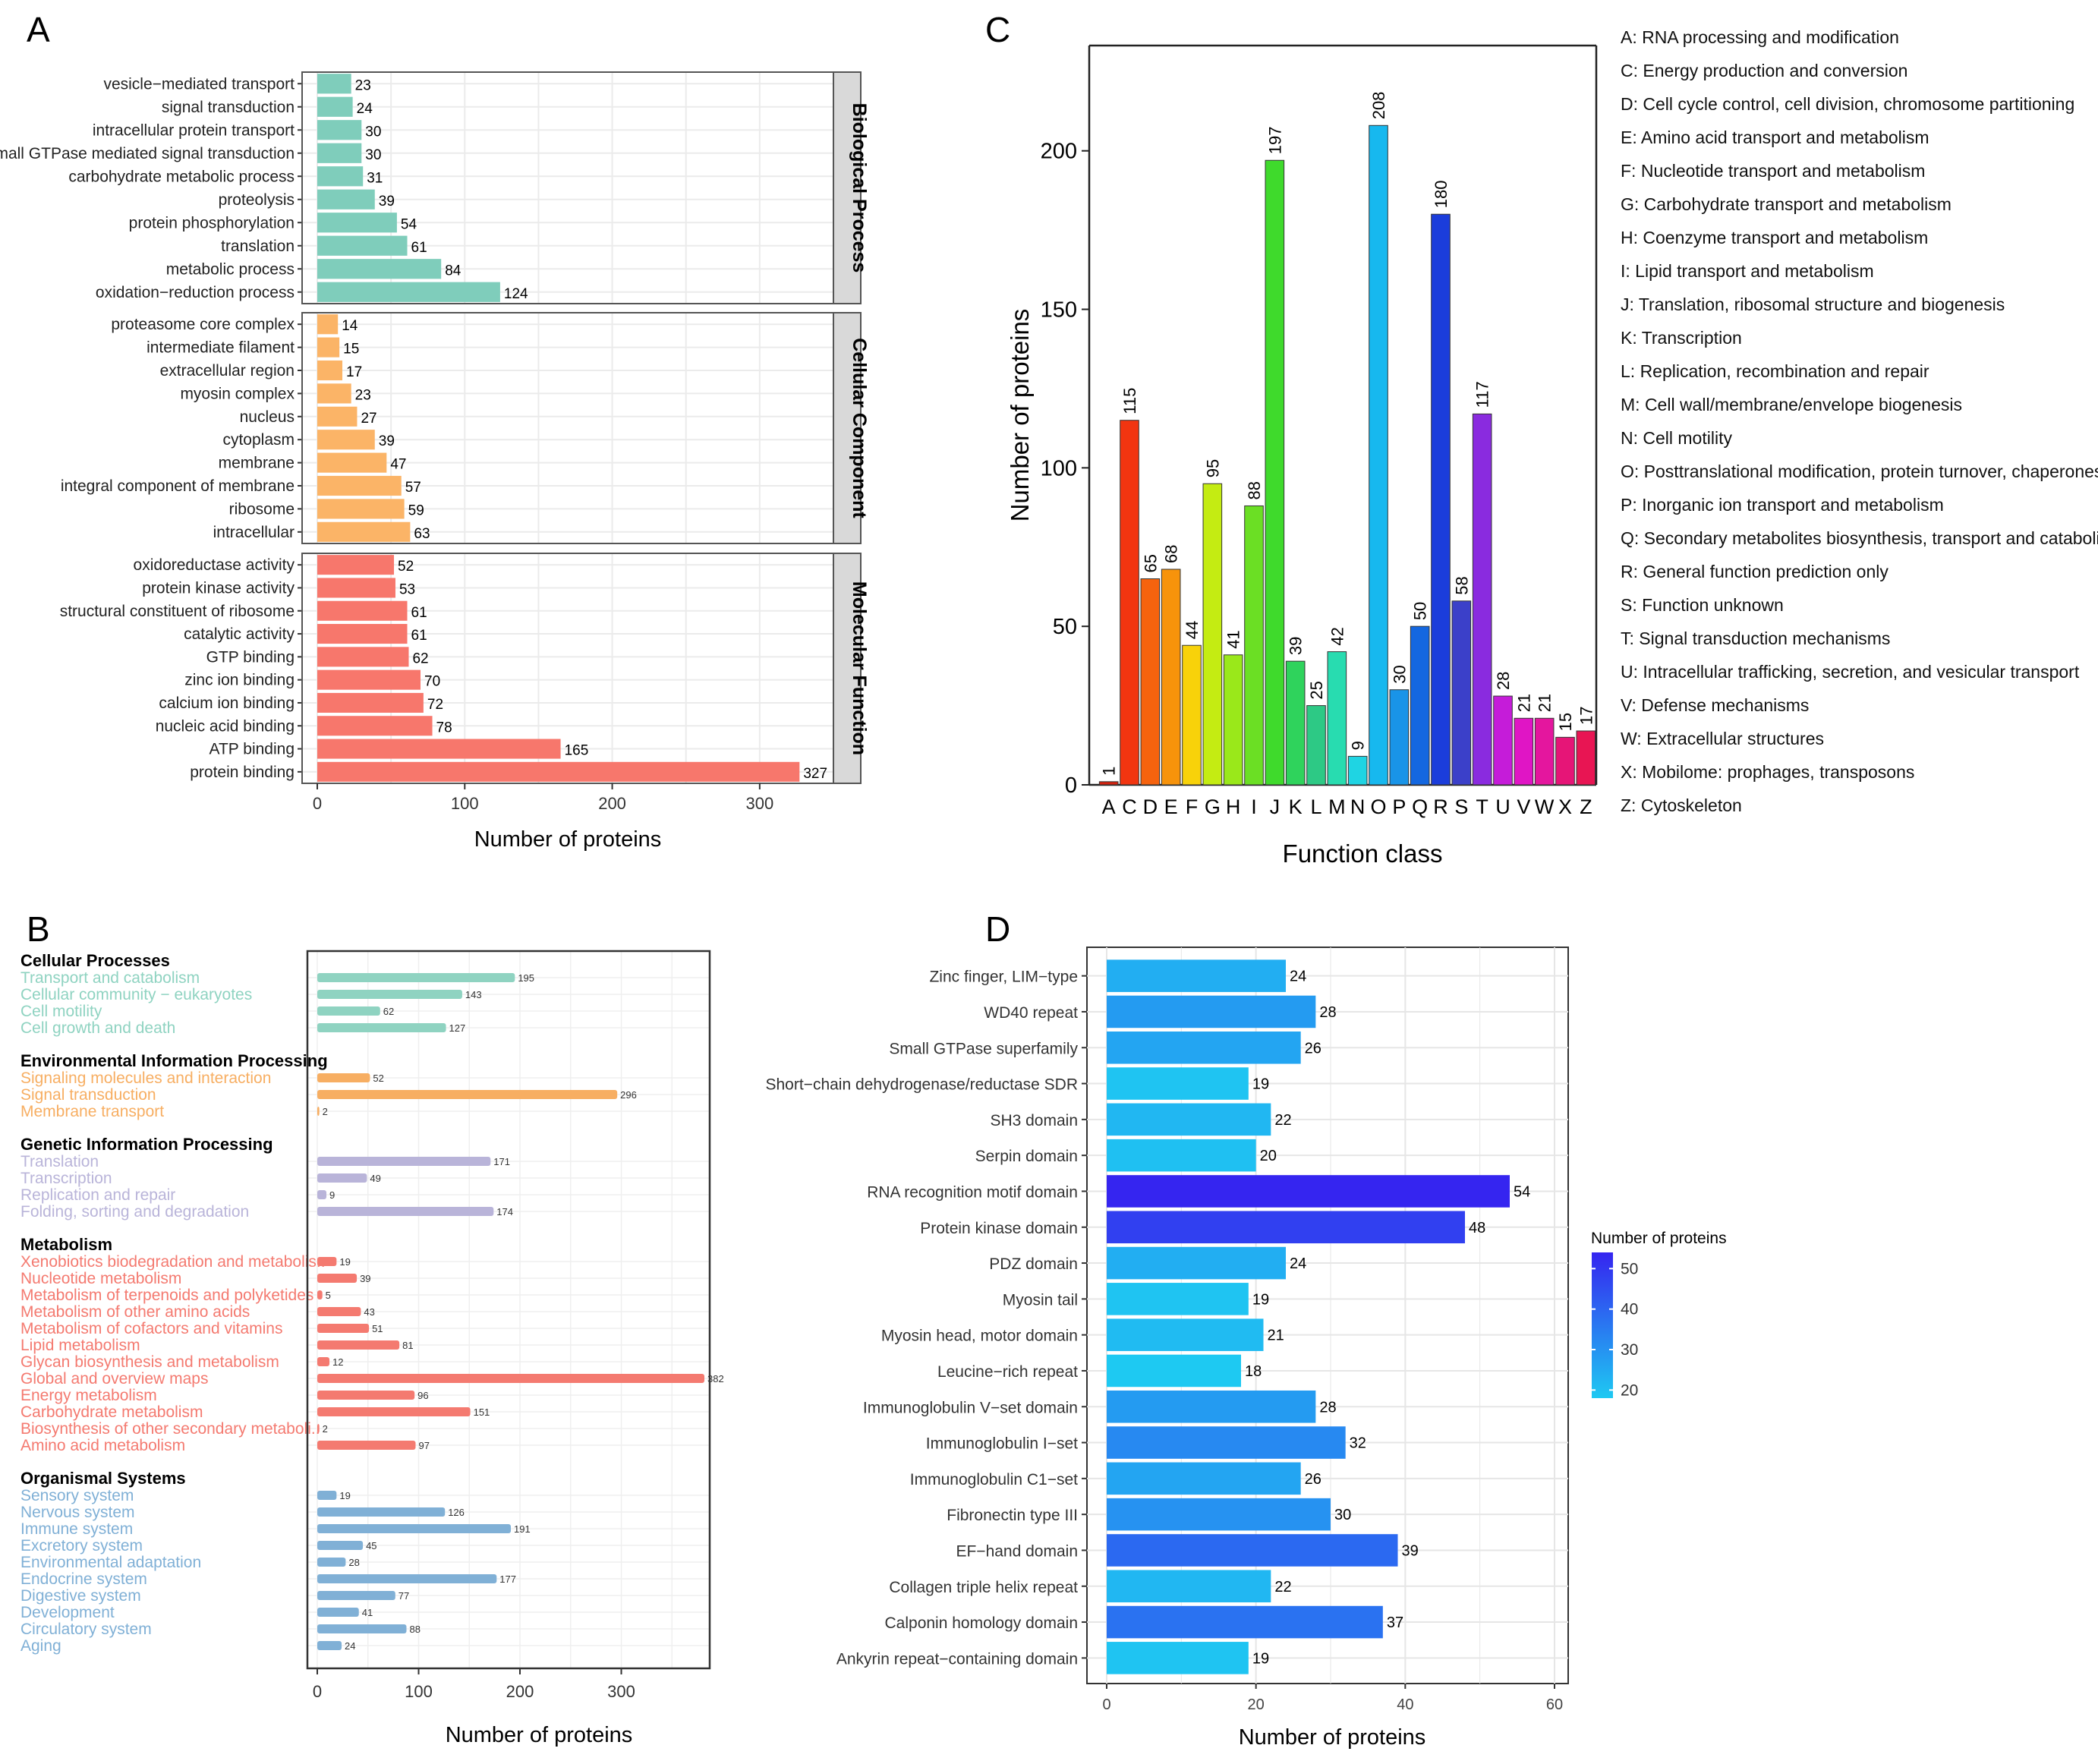  Describe the element at coordinates (377, 1328) in the screenshot. I see `data-label: 51` at that location.